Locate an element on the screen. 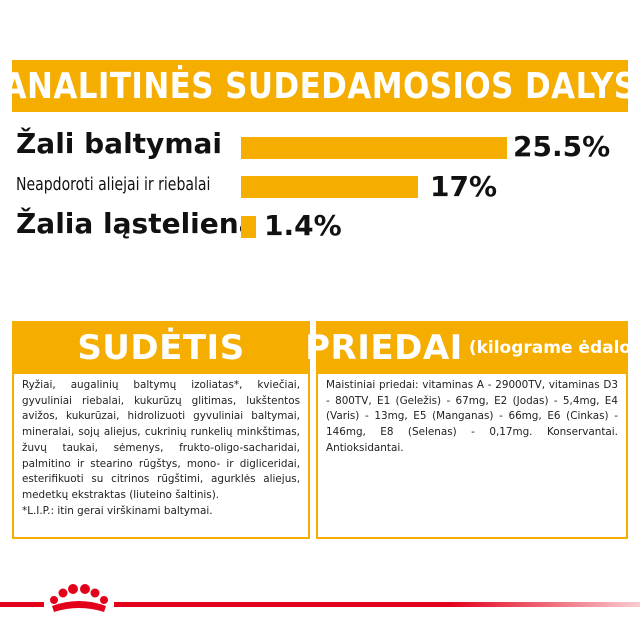 The image size is (640, 640). analytics-banner: ANALITINĖS SUDEDAMOSIOS DALYS is located at coordinates (320, 86).